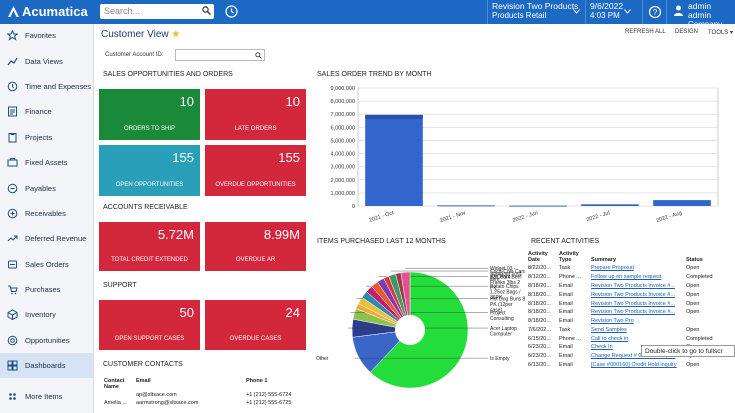 The height and width of the screenshot is (413, 735). I want to click on sidebar-item-projects: Projects, so click(46, 137).